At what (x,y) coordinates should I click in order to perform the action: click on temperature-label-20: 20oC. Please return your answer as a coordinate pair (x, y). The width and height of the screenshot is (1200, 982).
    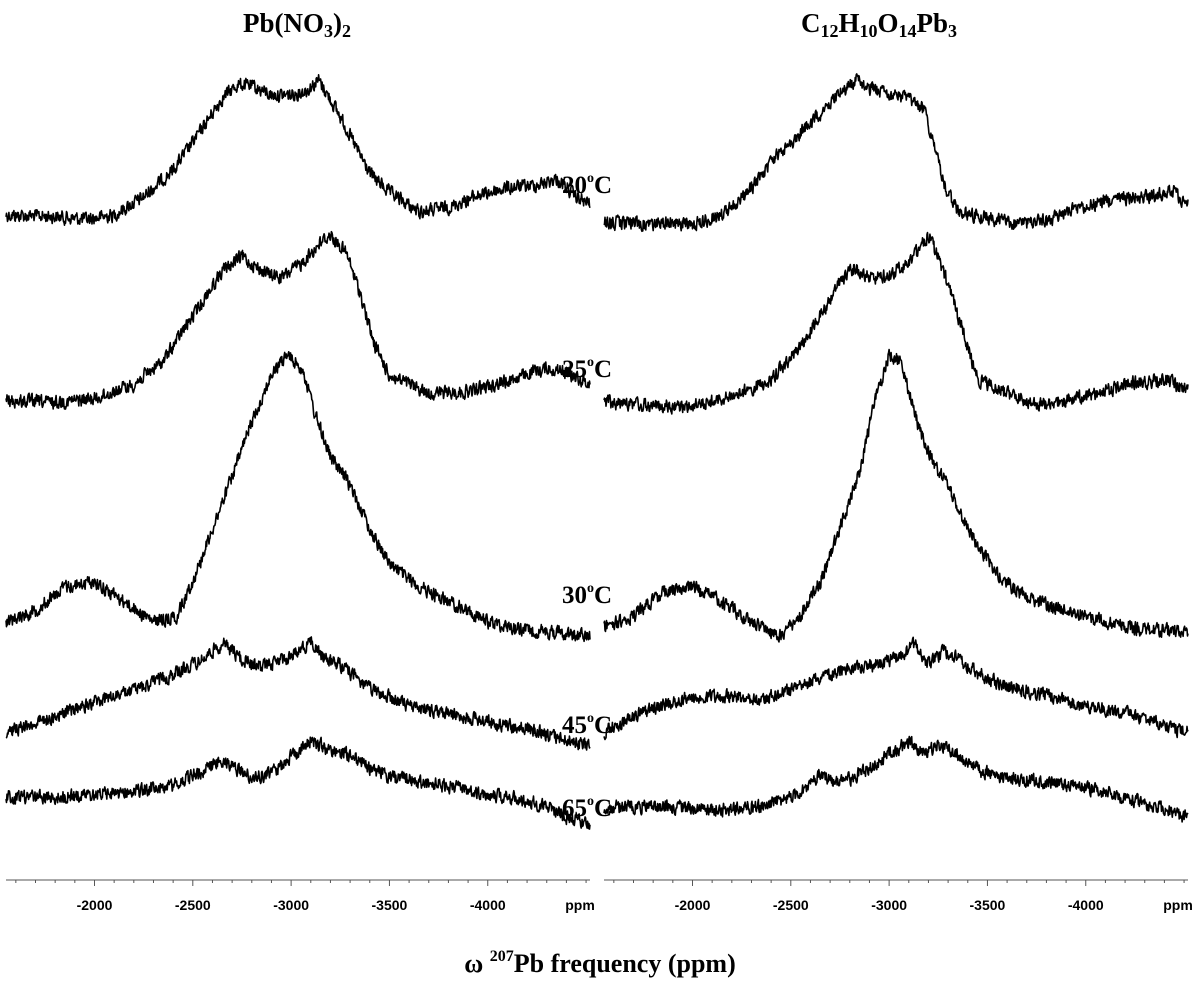
    Looking at the image, I should click on (587, 182).